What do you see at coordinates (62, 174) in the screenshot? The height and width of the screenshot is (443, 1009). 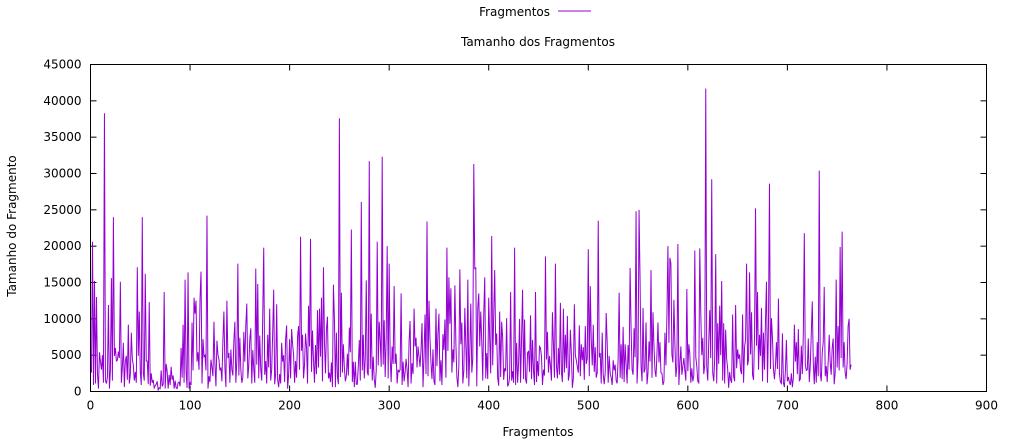 I see `y-tick-label: 30000` at bounding box center [62, 174].